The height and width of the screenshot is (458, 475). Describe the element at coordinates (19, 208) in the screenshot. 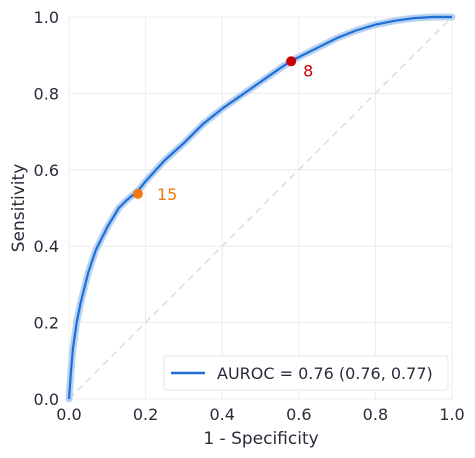

I see `y-axis-label: Sensitivity` at that location.